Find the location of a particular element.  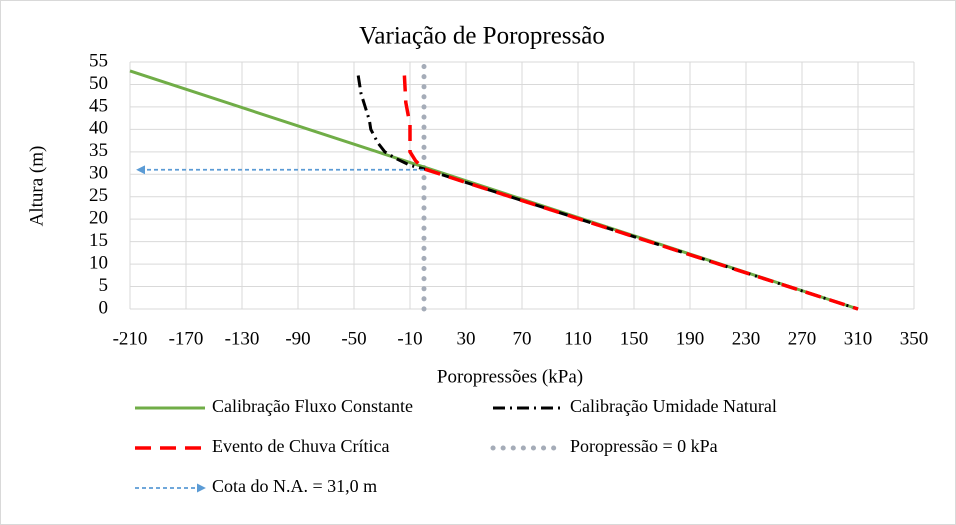

x-tick-label: 190 is located at coordinates (690, 338).